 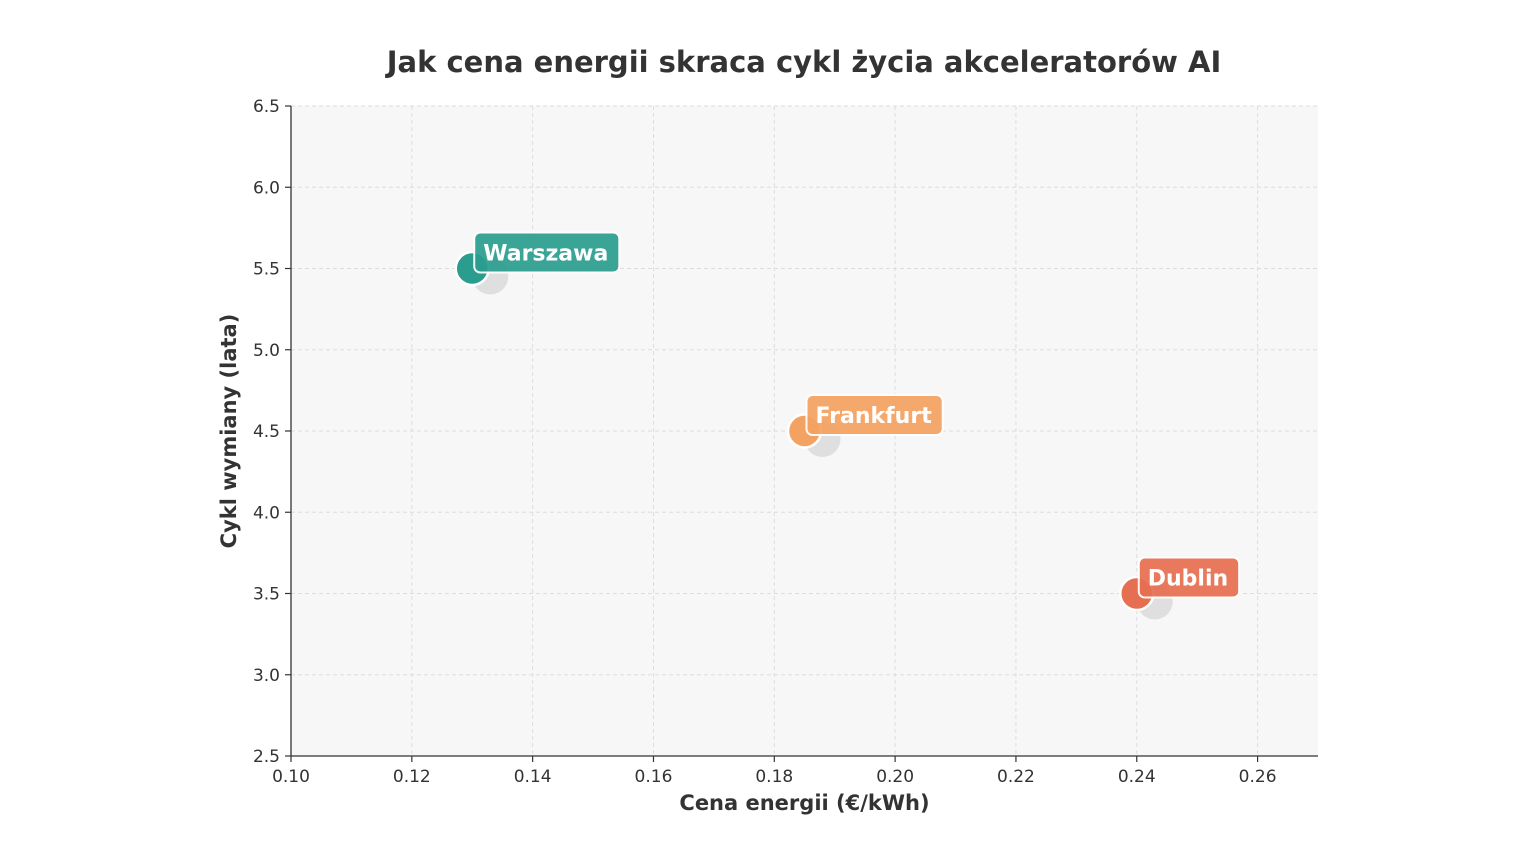 What do you see at coordinates (1258, 777) in the screenshot?
I see `x-tick-label: 0.26` at bounding box center [1258, 777].